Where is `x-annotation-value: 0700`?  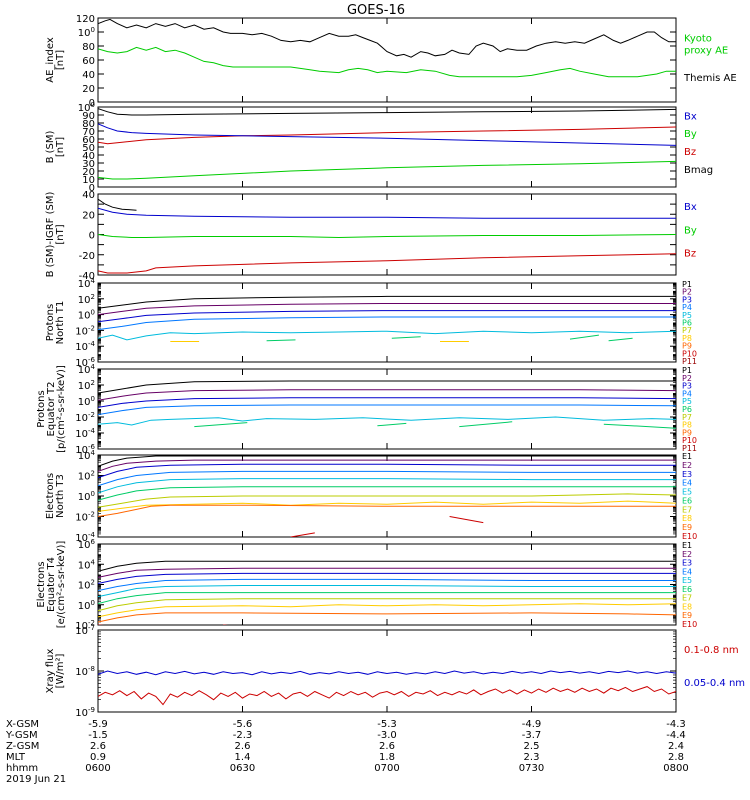 x-annotation-value: 0700 is located at coordinates (386, 768).